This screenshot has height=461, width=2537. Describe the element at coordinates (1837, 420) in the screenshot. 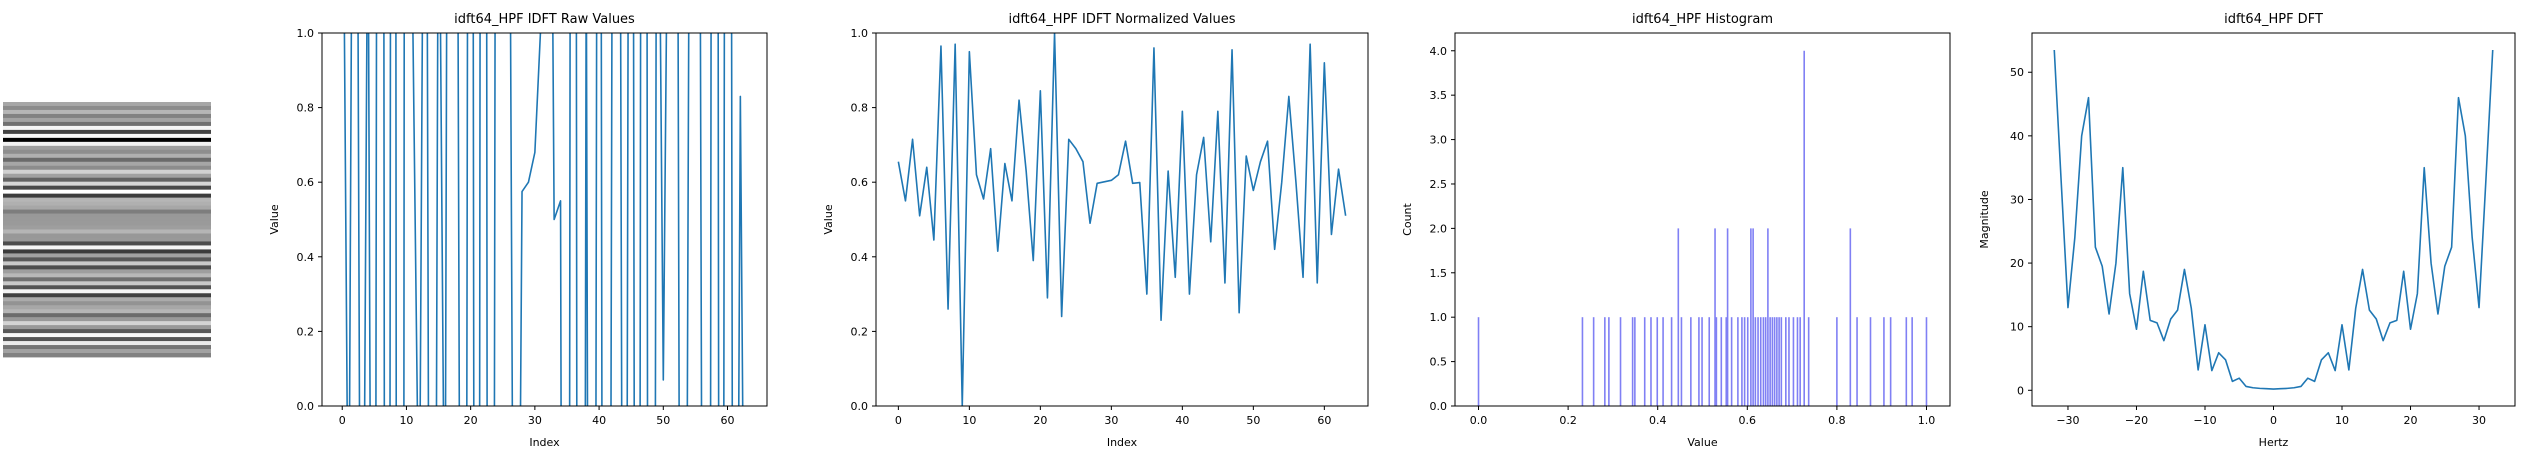

I see `x-tick-label: 0.8` at that location.